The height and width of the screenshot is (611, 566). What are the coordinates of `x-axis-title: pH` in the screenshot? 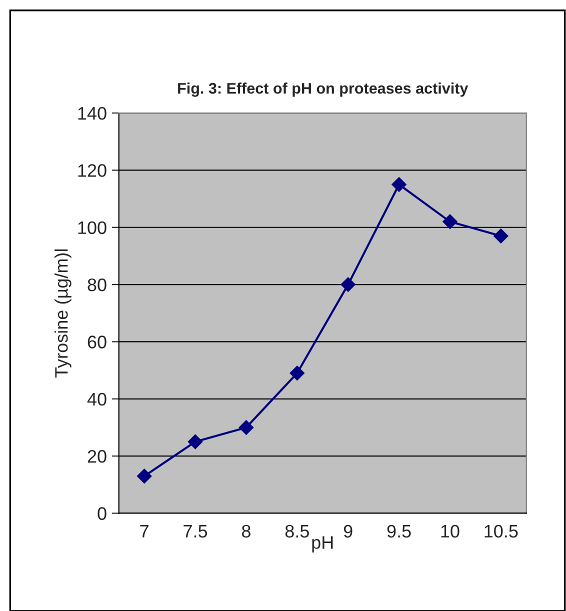 It's located at (322, 544).